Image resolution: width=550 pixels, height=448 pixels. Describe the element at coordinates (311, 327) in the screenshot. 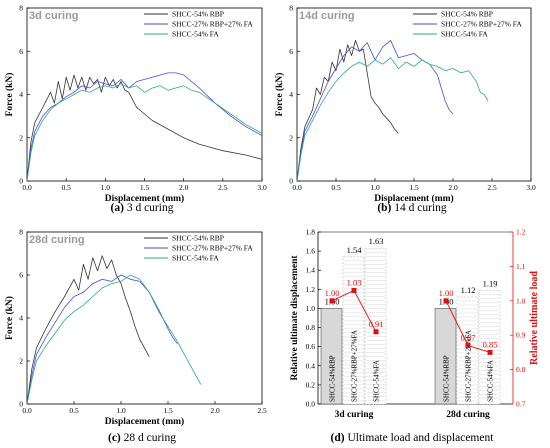

I see `left-tick-label: 0.8` at that location.